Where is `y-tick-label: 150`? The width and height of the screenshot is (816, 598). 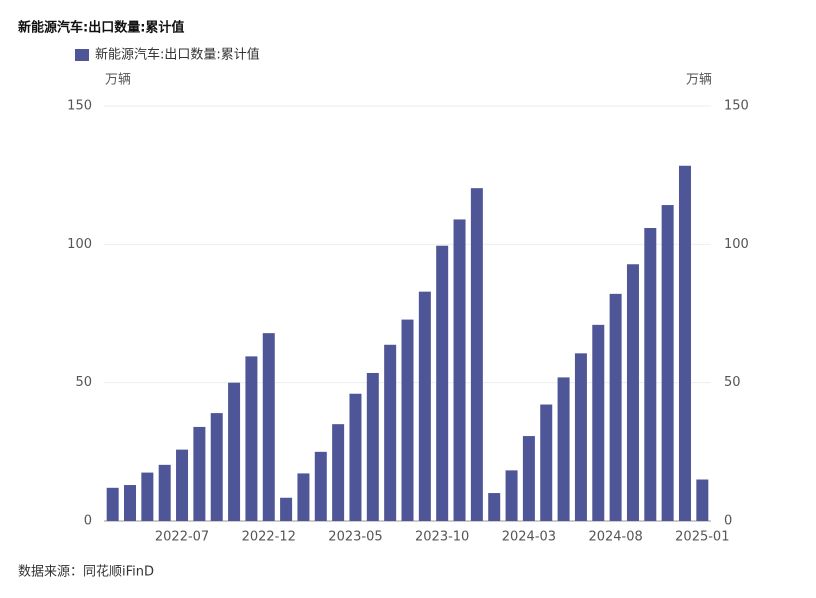
y-tick-label: 150 is located at coordinates (79, 106).